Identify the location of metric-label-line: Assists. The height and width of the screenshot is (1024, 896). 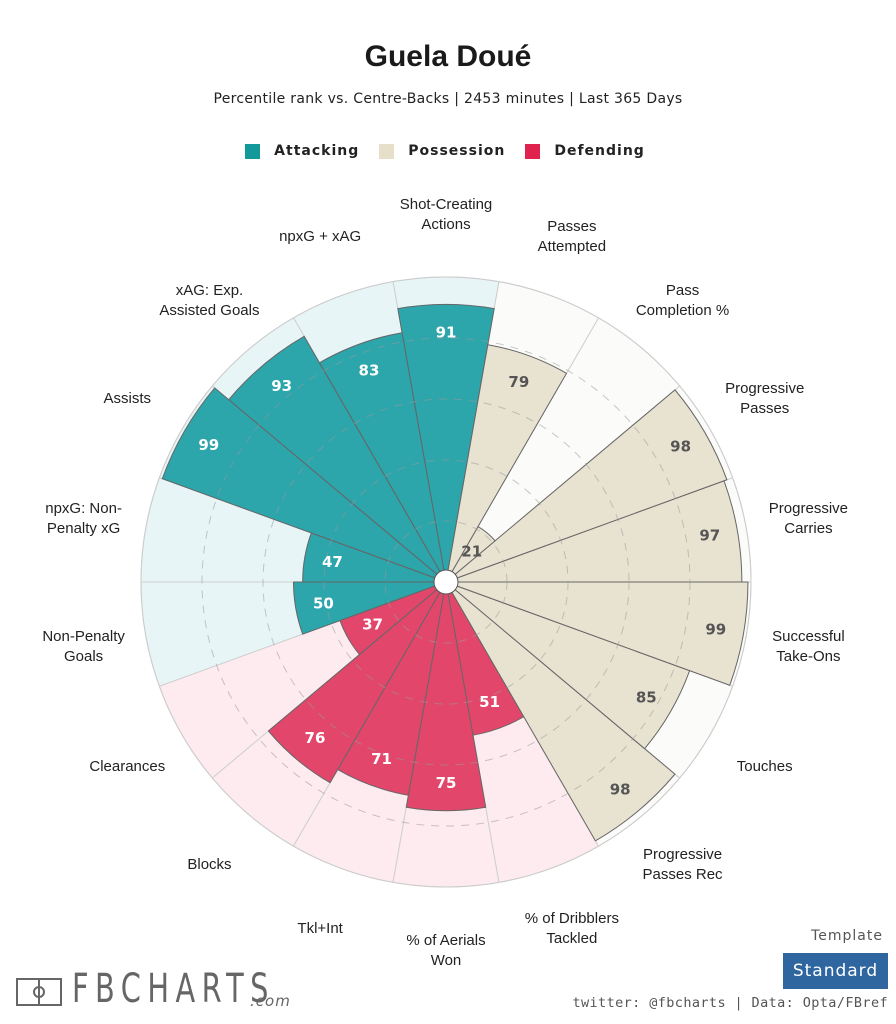
(128, 398).